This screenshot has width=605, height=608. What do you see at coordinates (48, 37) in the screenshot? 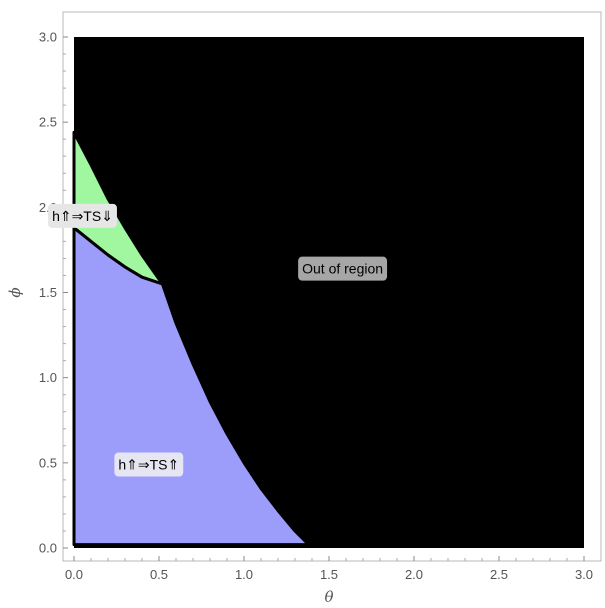
I see `y-tick-label: 3.0` at bounding box center [48, 37].